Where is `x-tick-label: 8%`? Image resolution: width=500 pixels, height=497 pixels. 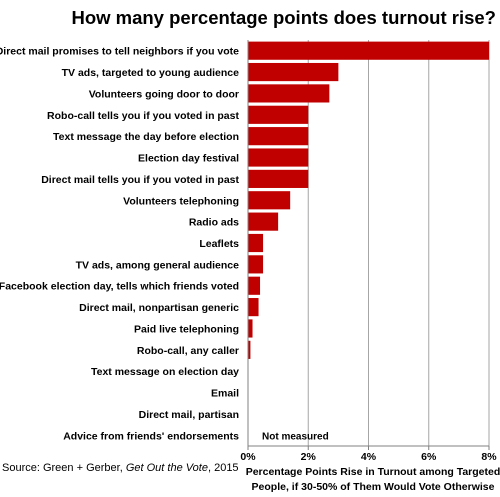
x-tick-label: 8% is located at coordinates (489, 457).